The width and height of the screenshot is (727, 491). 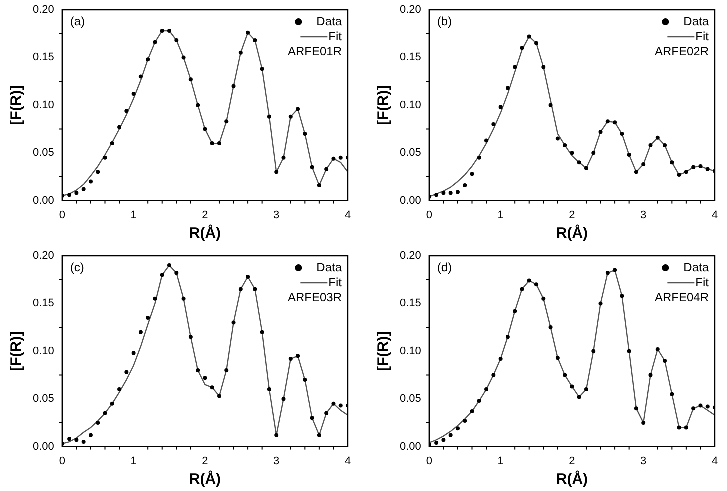 I want to click on legend-label: Fit, so click(x=703, y=281).